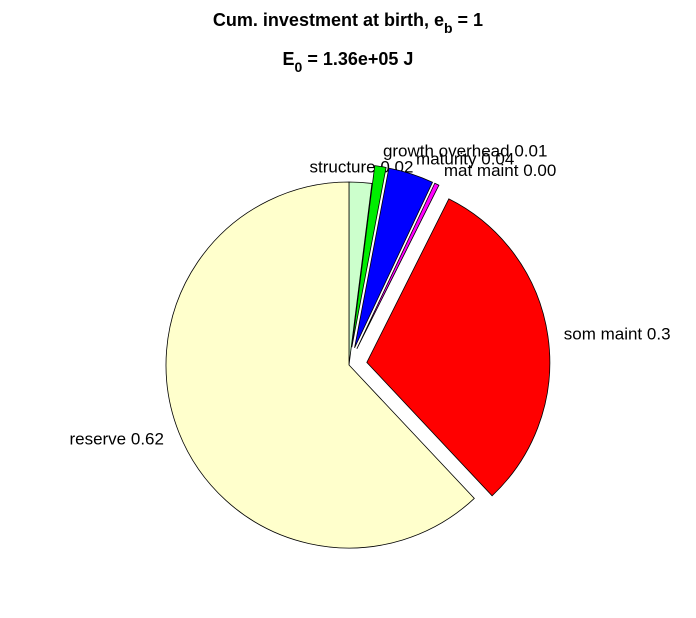  I want to click on slice-label: mat maint 0.00, so click(500, 170).